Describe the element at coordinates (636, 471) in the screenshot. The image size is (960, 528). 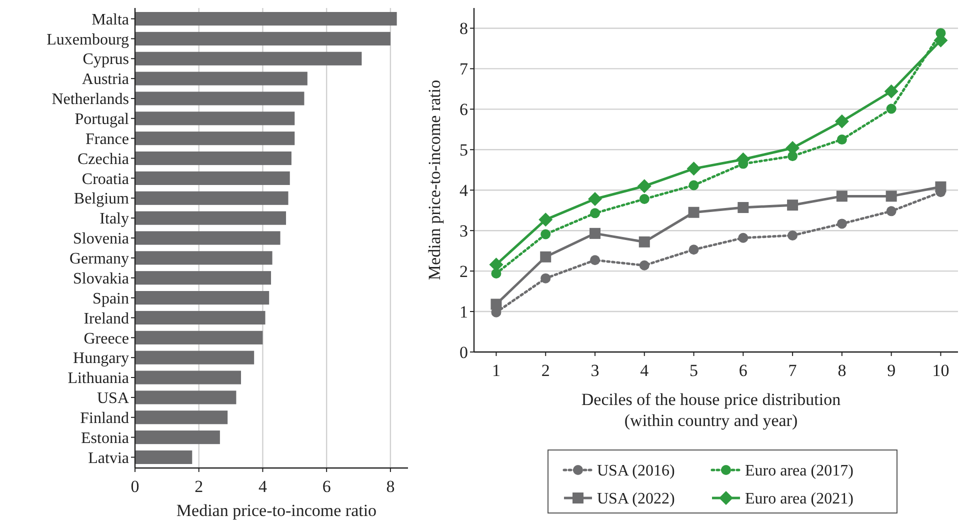
I see `legend-label: USA (2016)` at that location.